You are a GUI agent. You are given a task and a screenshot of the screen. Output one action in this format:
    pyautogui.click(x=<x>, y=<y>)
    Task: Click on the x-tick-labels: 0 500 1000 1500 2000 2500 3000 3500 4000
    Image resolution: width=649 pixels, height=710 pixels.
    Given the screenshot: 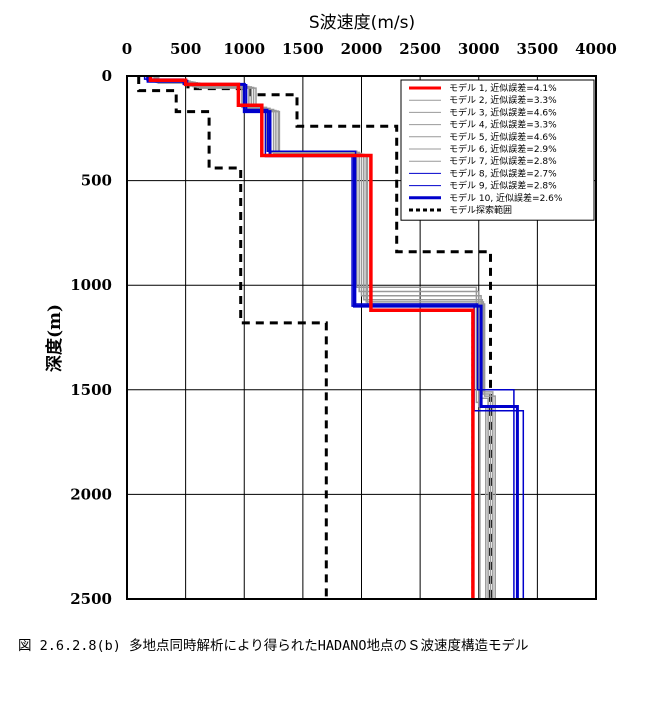 What is the action you would take?
    pyautogui.click(x=369, y=49)
    